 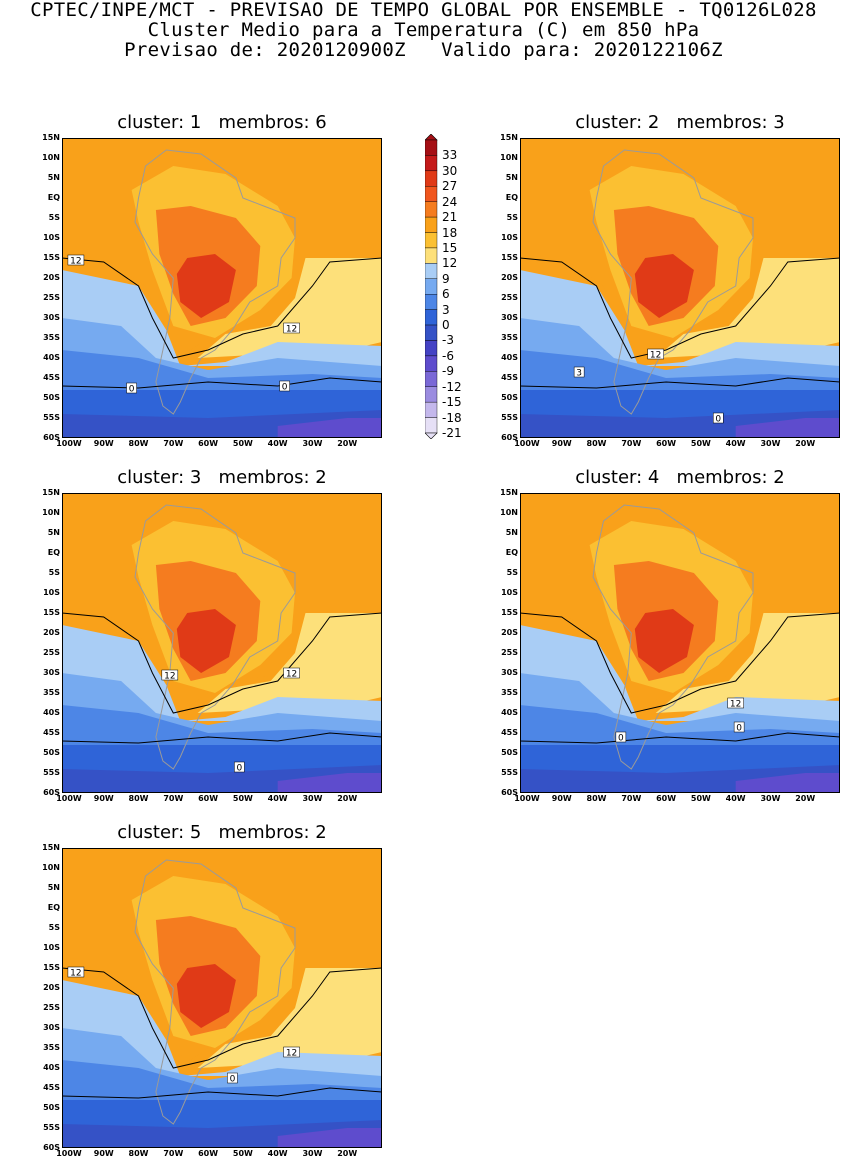 What do you see at coordinates (138, 443) in the screenshot?
I see `longitude-label: 80W` at bounding box center [138, 443].